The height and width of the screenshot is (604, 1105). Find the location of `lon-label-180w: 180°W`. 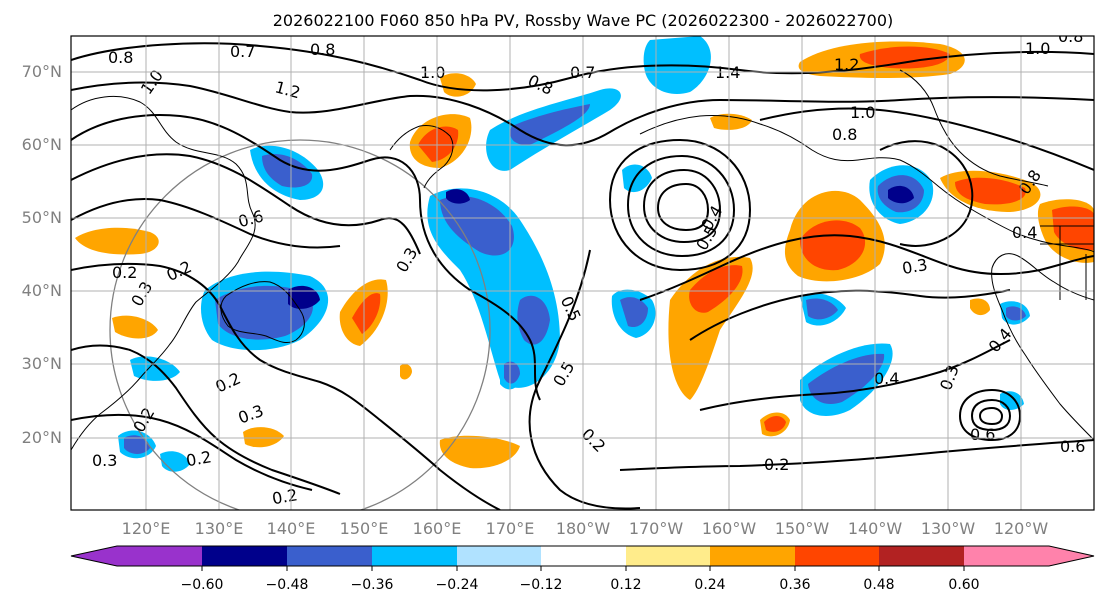

lon-label-180w: 180°W is located at coordinates (583, 528).